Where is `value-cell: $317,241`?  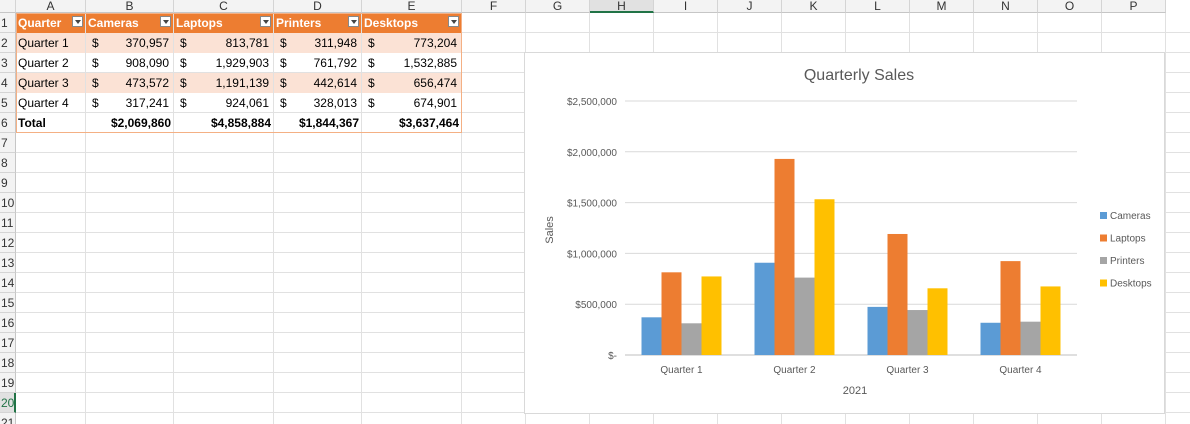 value-cell: $317,241 is located at coordinates (129, 103).